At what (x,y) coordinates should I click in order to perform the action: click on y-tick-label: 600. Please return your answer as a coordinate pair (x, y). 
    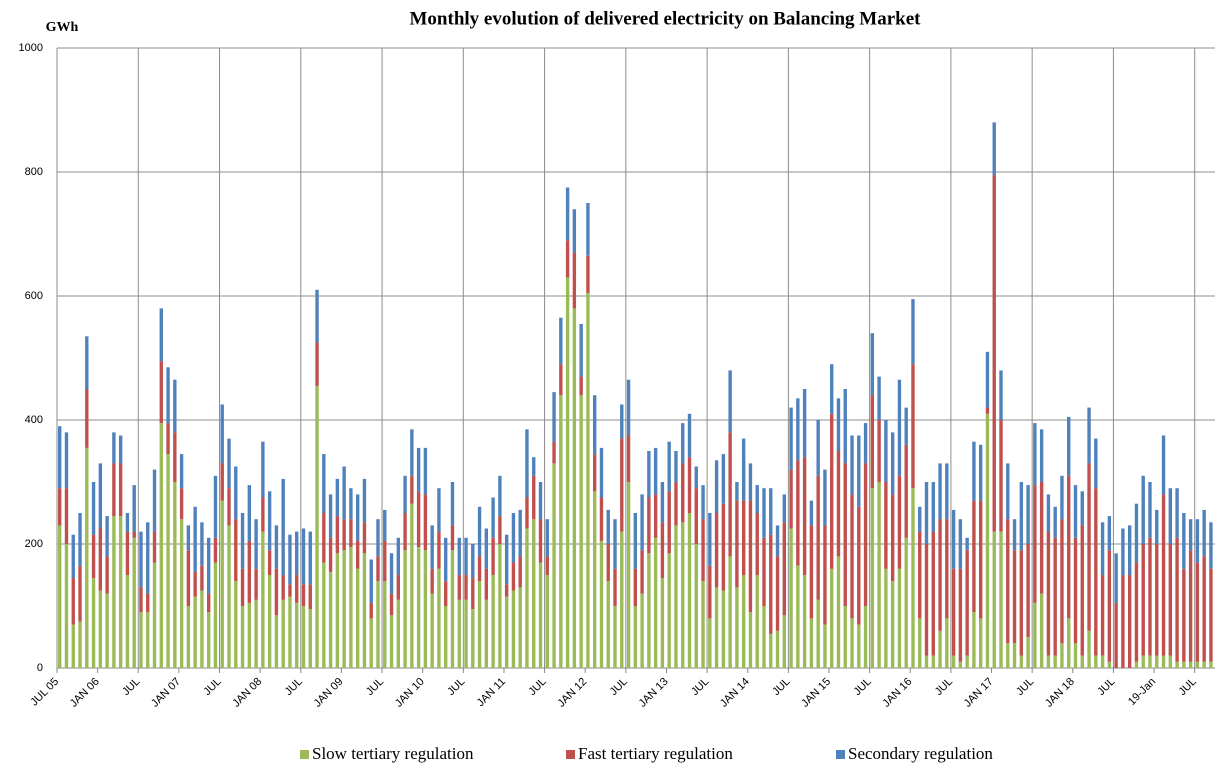
    Looking at the image, I should click on (34, 296).